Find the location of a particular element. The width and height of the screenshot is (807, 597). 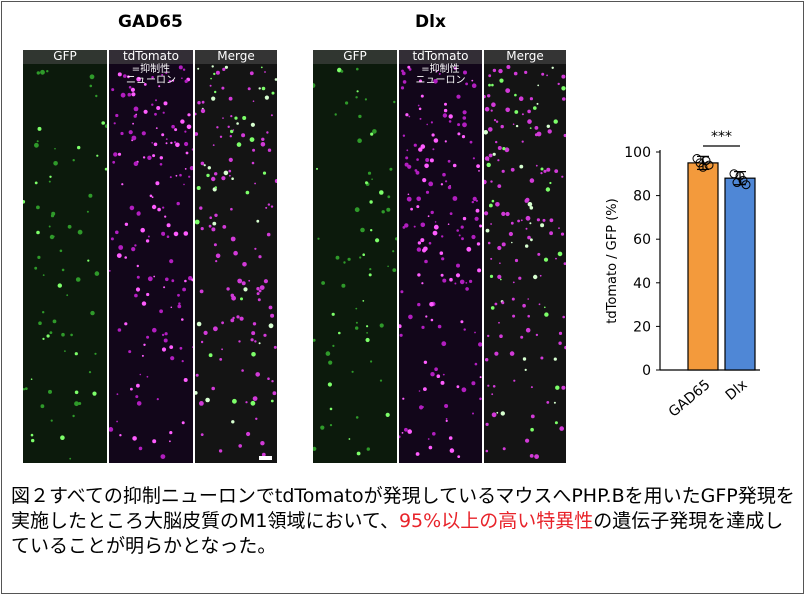

y-tick-label: 100 is located at coordinates (637, 153).